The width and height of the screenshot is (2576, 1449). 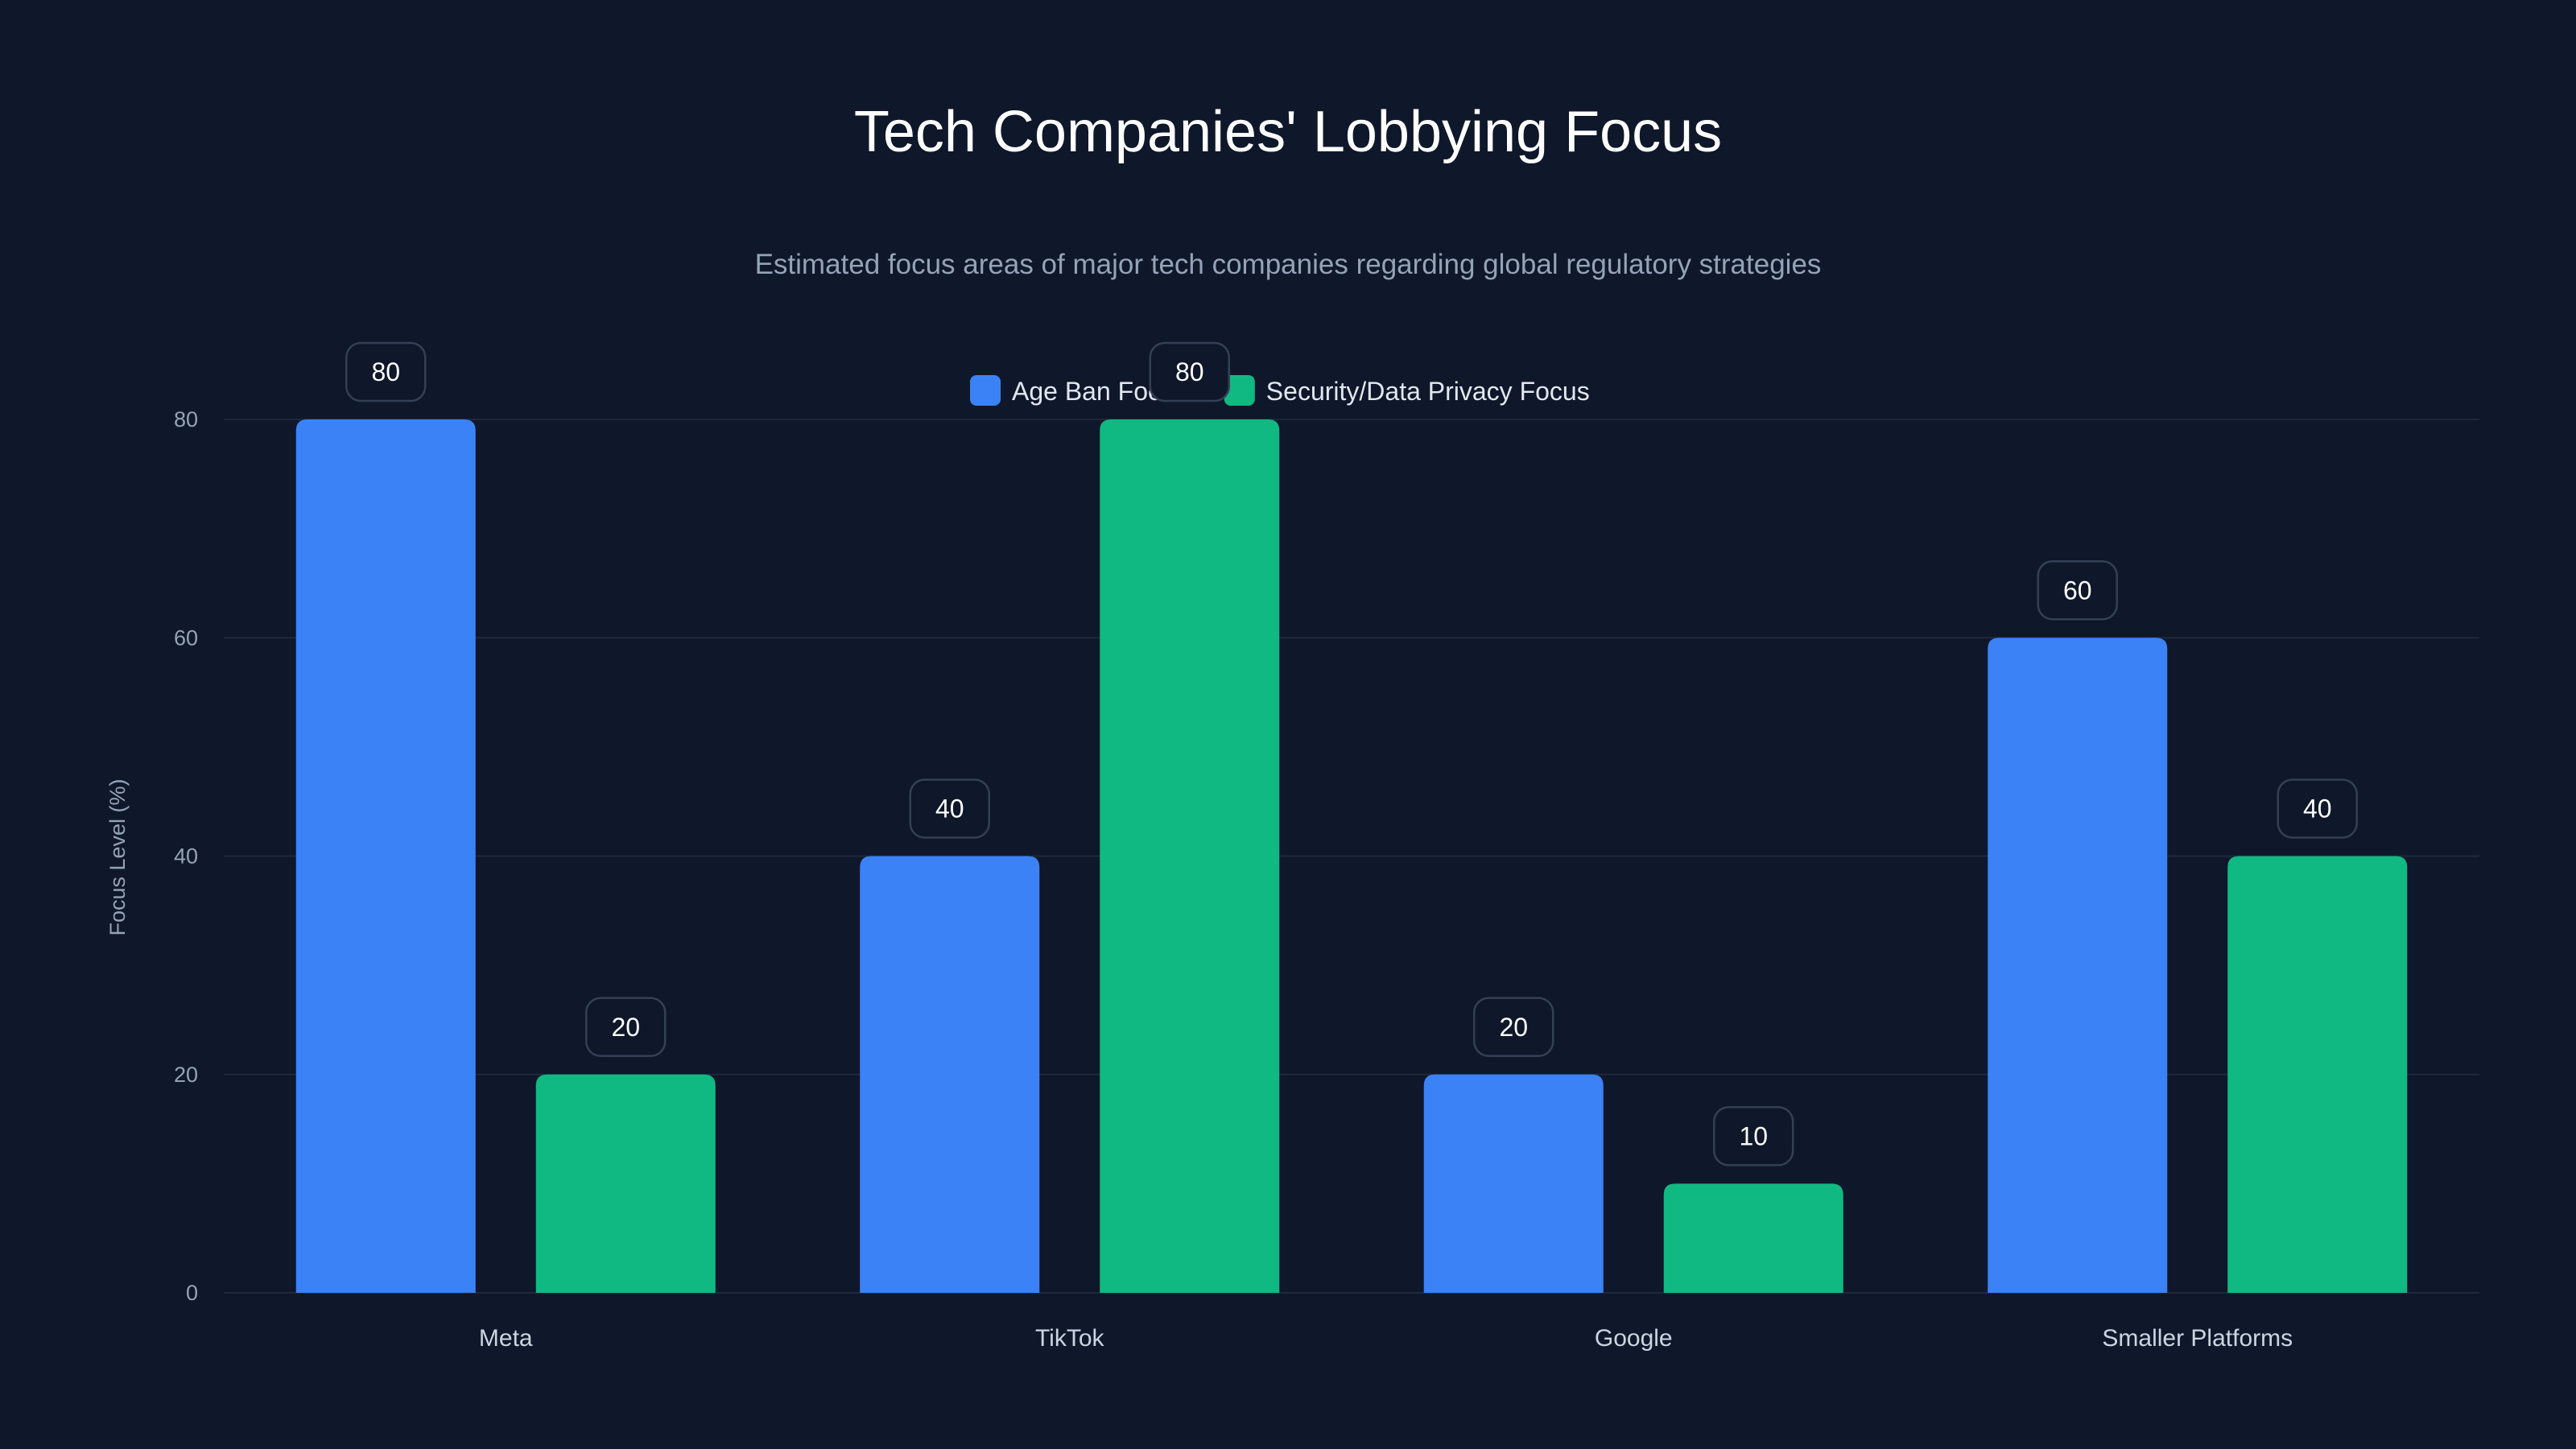 I want to click on chart-title: Tech Companies' Lobbying Focus, so click(x=1288, y=132).